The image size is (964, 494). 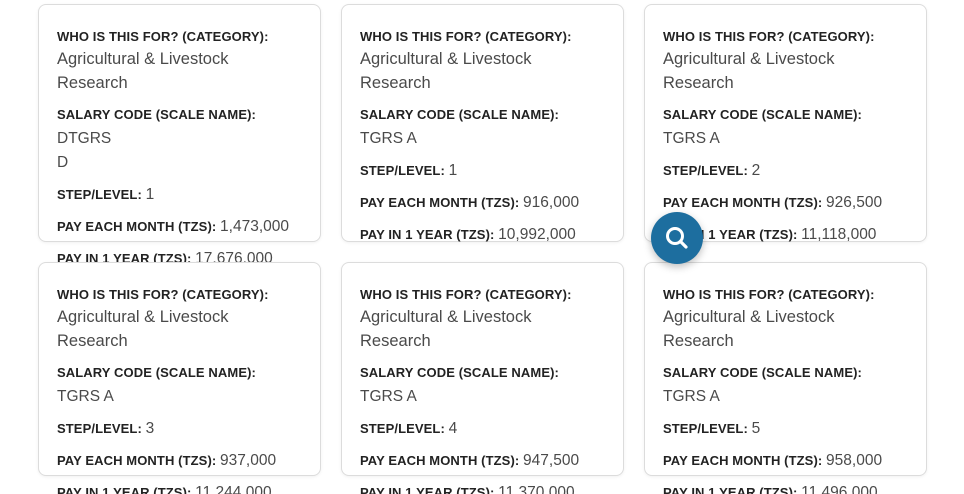 I want to click on monthly-pay-value: 947,500, so click(x=551, y=460).